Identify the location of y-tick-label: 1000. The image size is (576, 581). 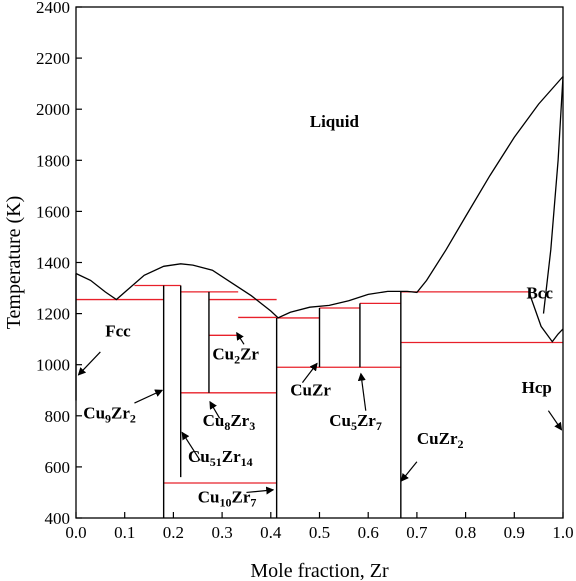
(53, 365).